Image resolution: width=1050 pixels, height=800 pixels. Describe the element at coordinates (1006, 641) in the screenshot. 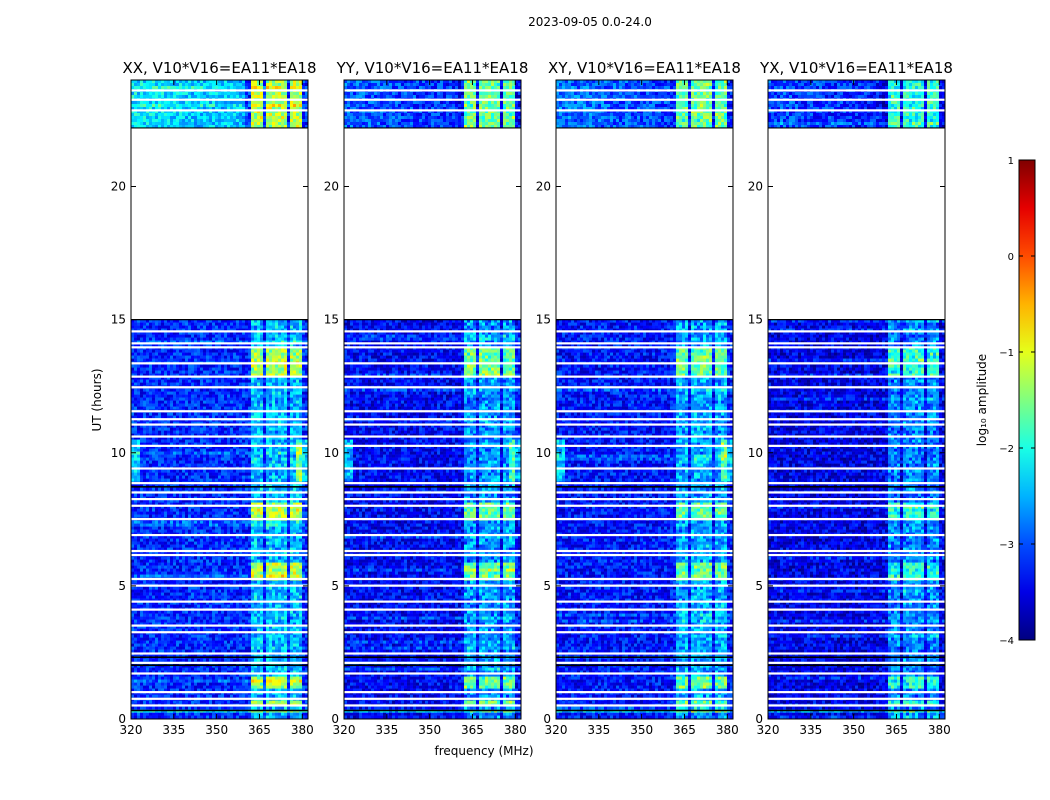

I see `colorbar-tick-label: −4` at that location.